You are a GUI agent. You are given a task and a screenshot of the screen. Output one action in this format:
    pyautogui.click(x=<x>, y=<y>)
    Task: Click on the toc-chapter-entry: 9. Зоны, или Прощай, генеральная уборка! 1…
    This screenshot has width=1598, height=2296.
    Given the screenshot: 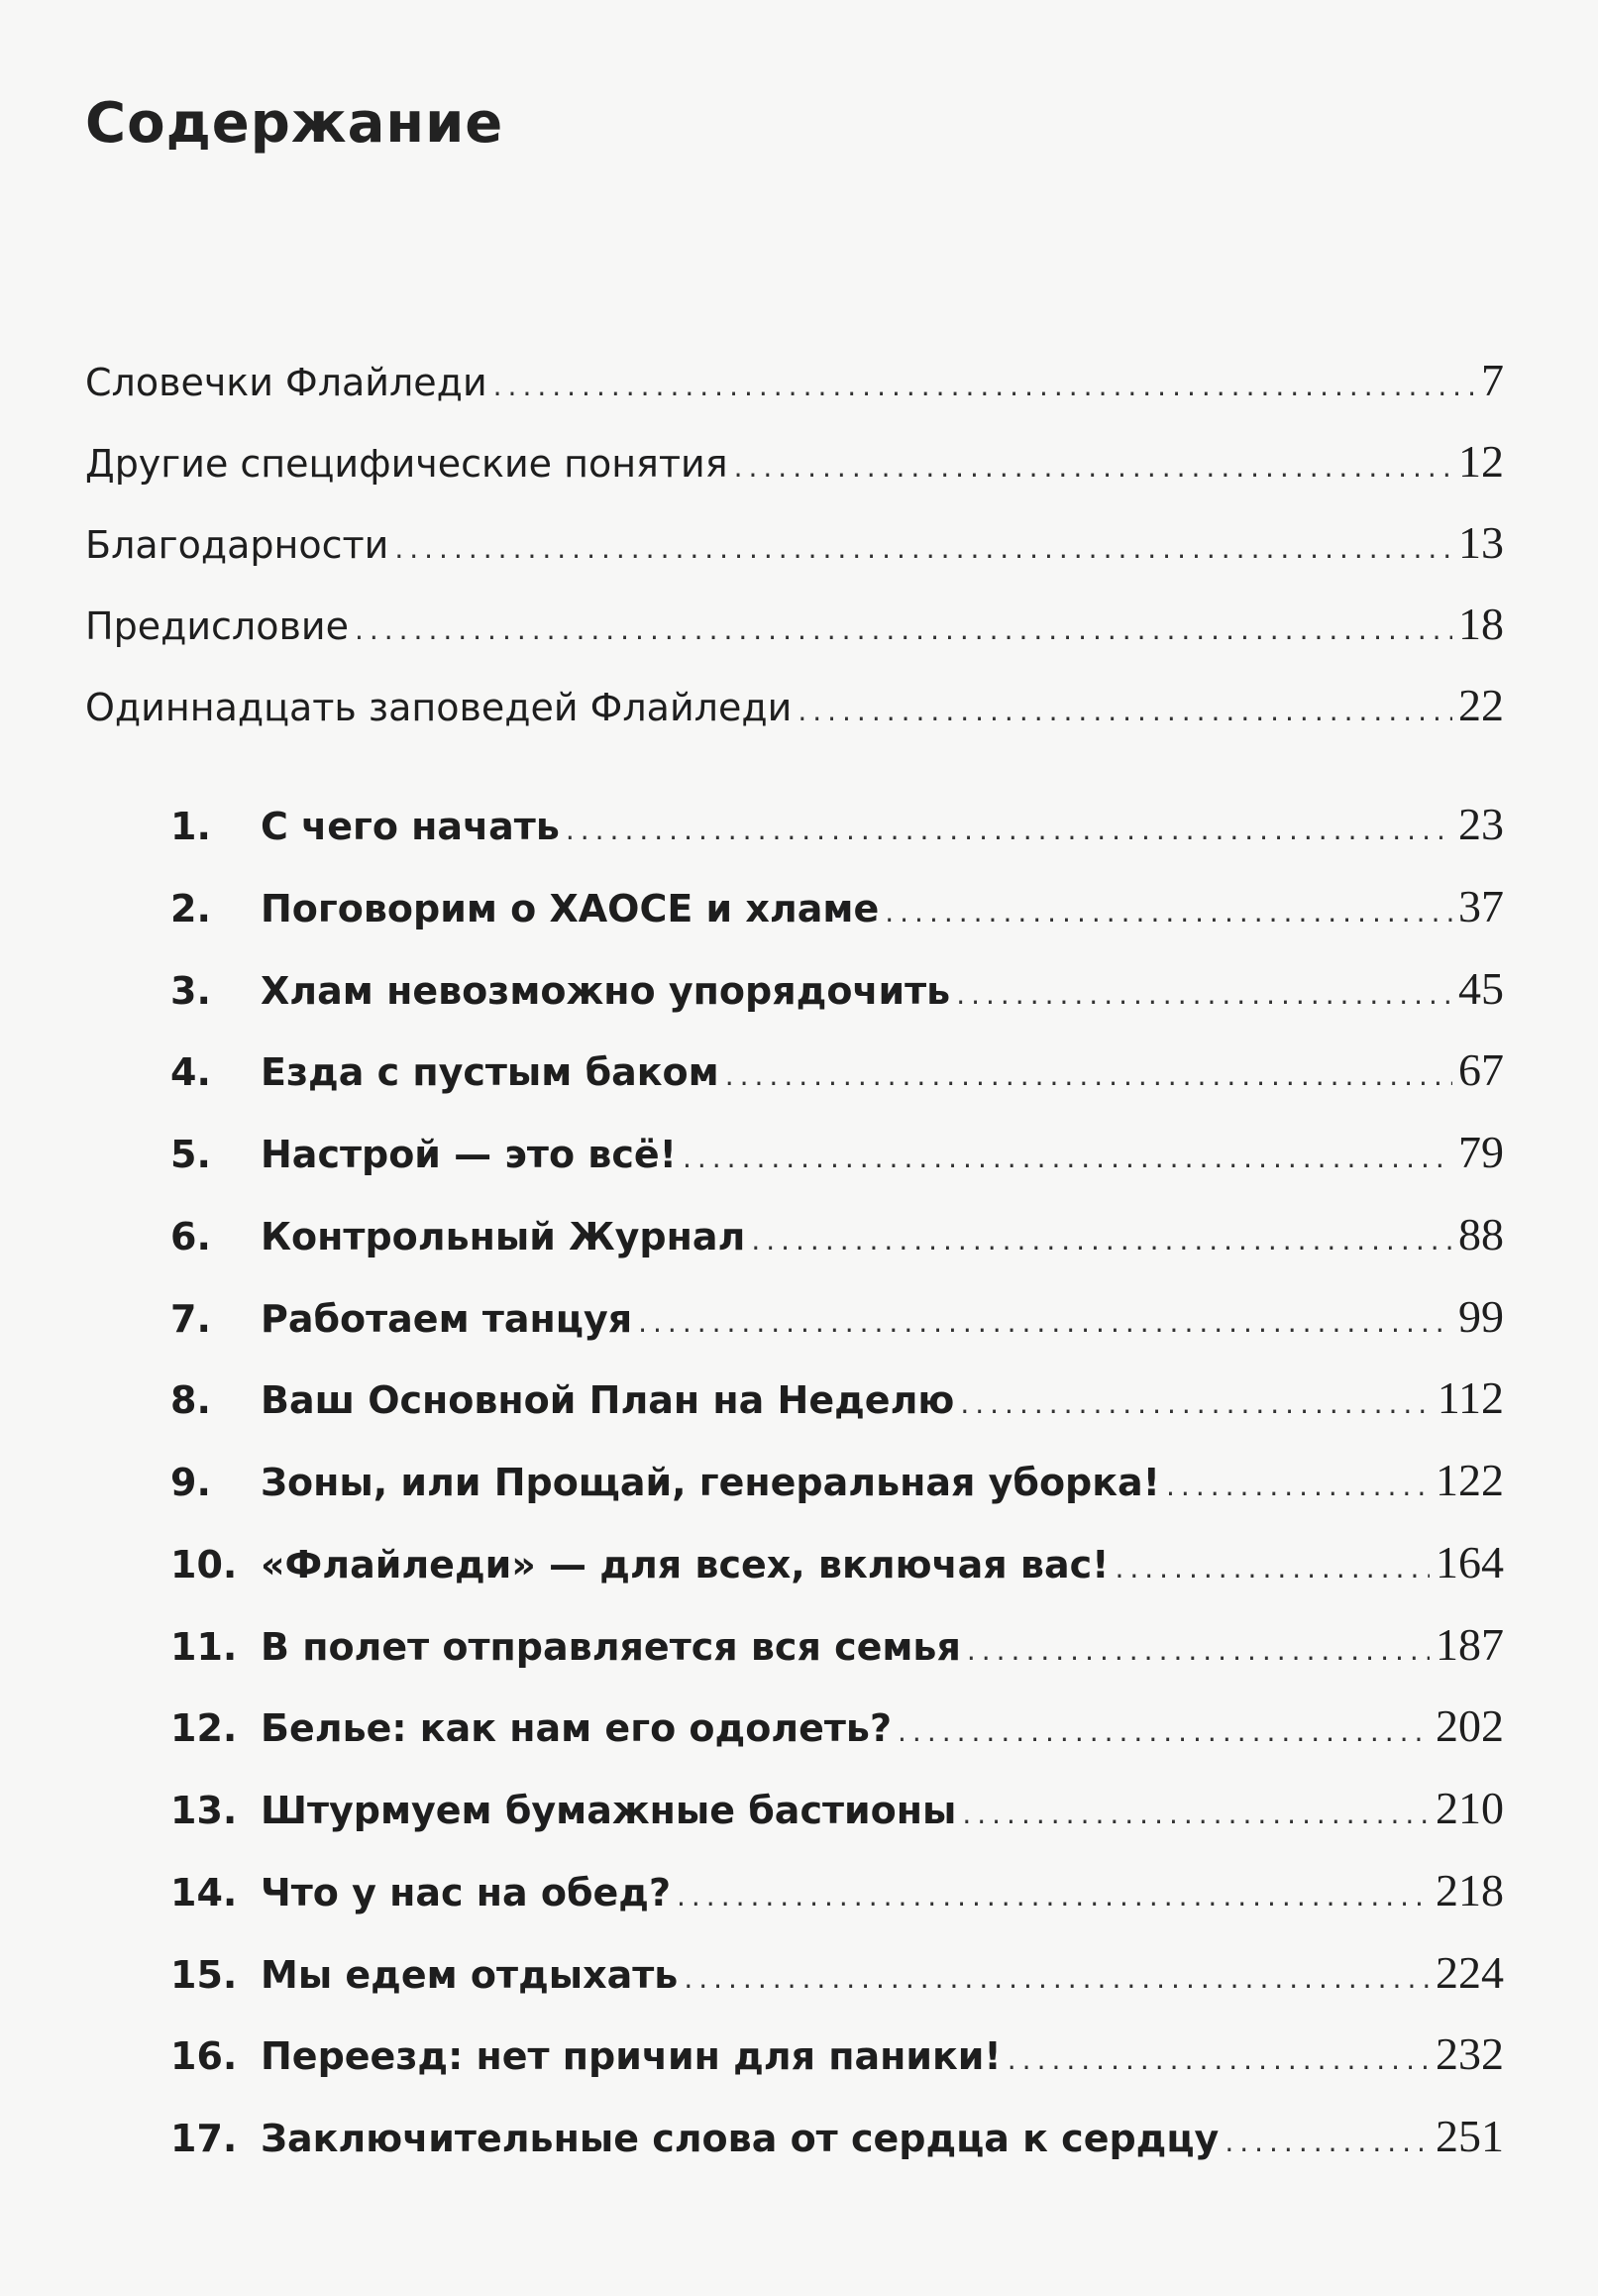 What is the action you would take?
    pyautogui.click(x=795, y=1481)
    